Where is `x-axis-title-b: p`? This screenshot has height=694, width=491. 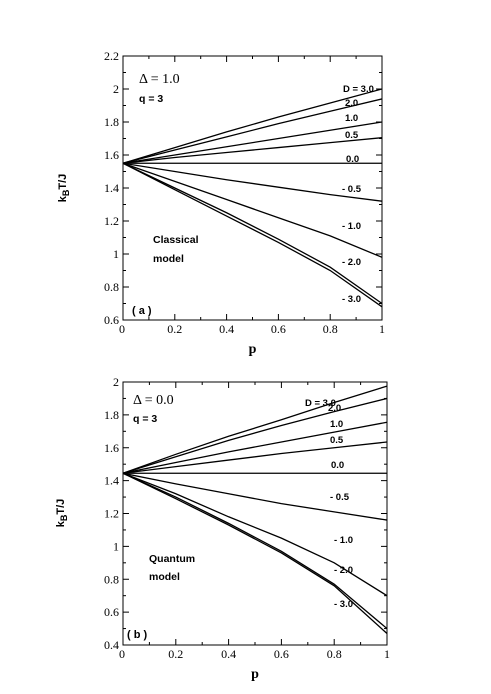 x-axis-title-b: p is located at coordinates (255, 674).